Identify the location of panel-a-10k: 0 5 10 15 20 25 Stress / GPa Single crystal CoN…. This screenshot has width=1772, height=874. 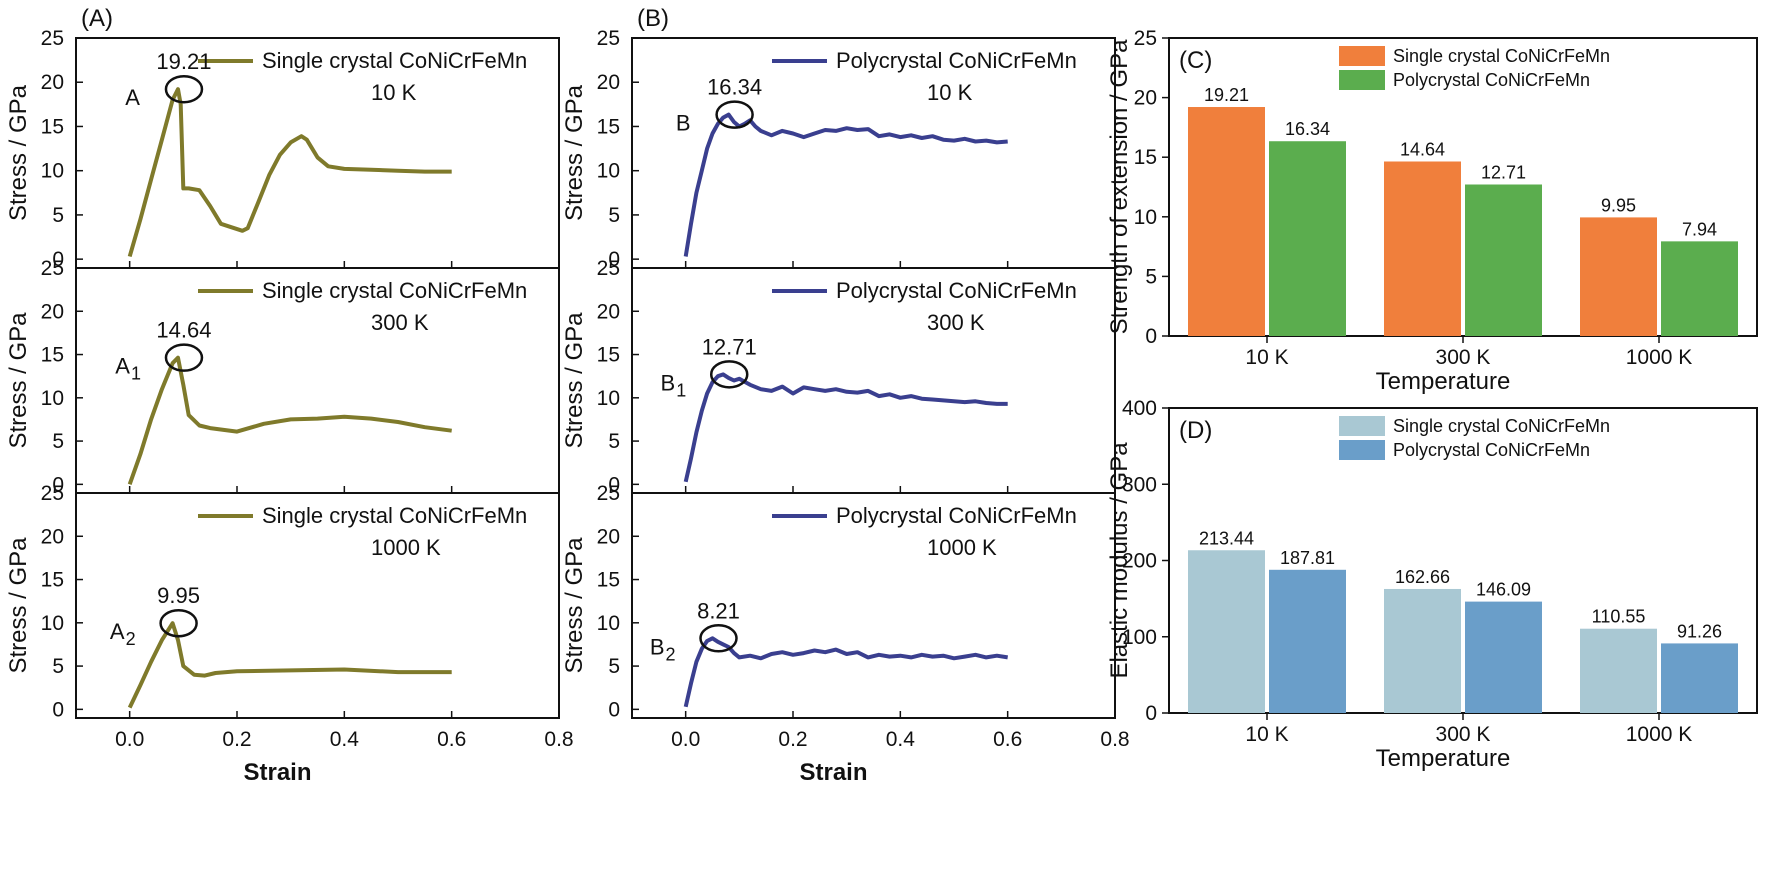
(282, 138).